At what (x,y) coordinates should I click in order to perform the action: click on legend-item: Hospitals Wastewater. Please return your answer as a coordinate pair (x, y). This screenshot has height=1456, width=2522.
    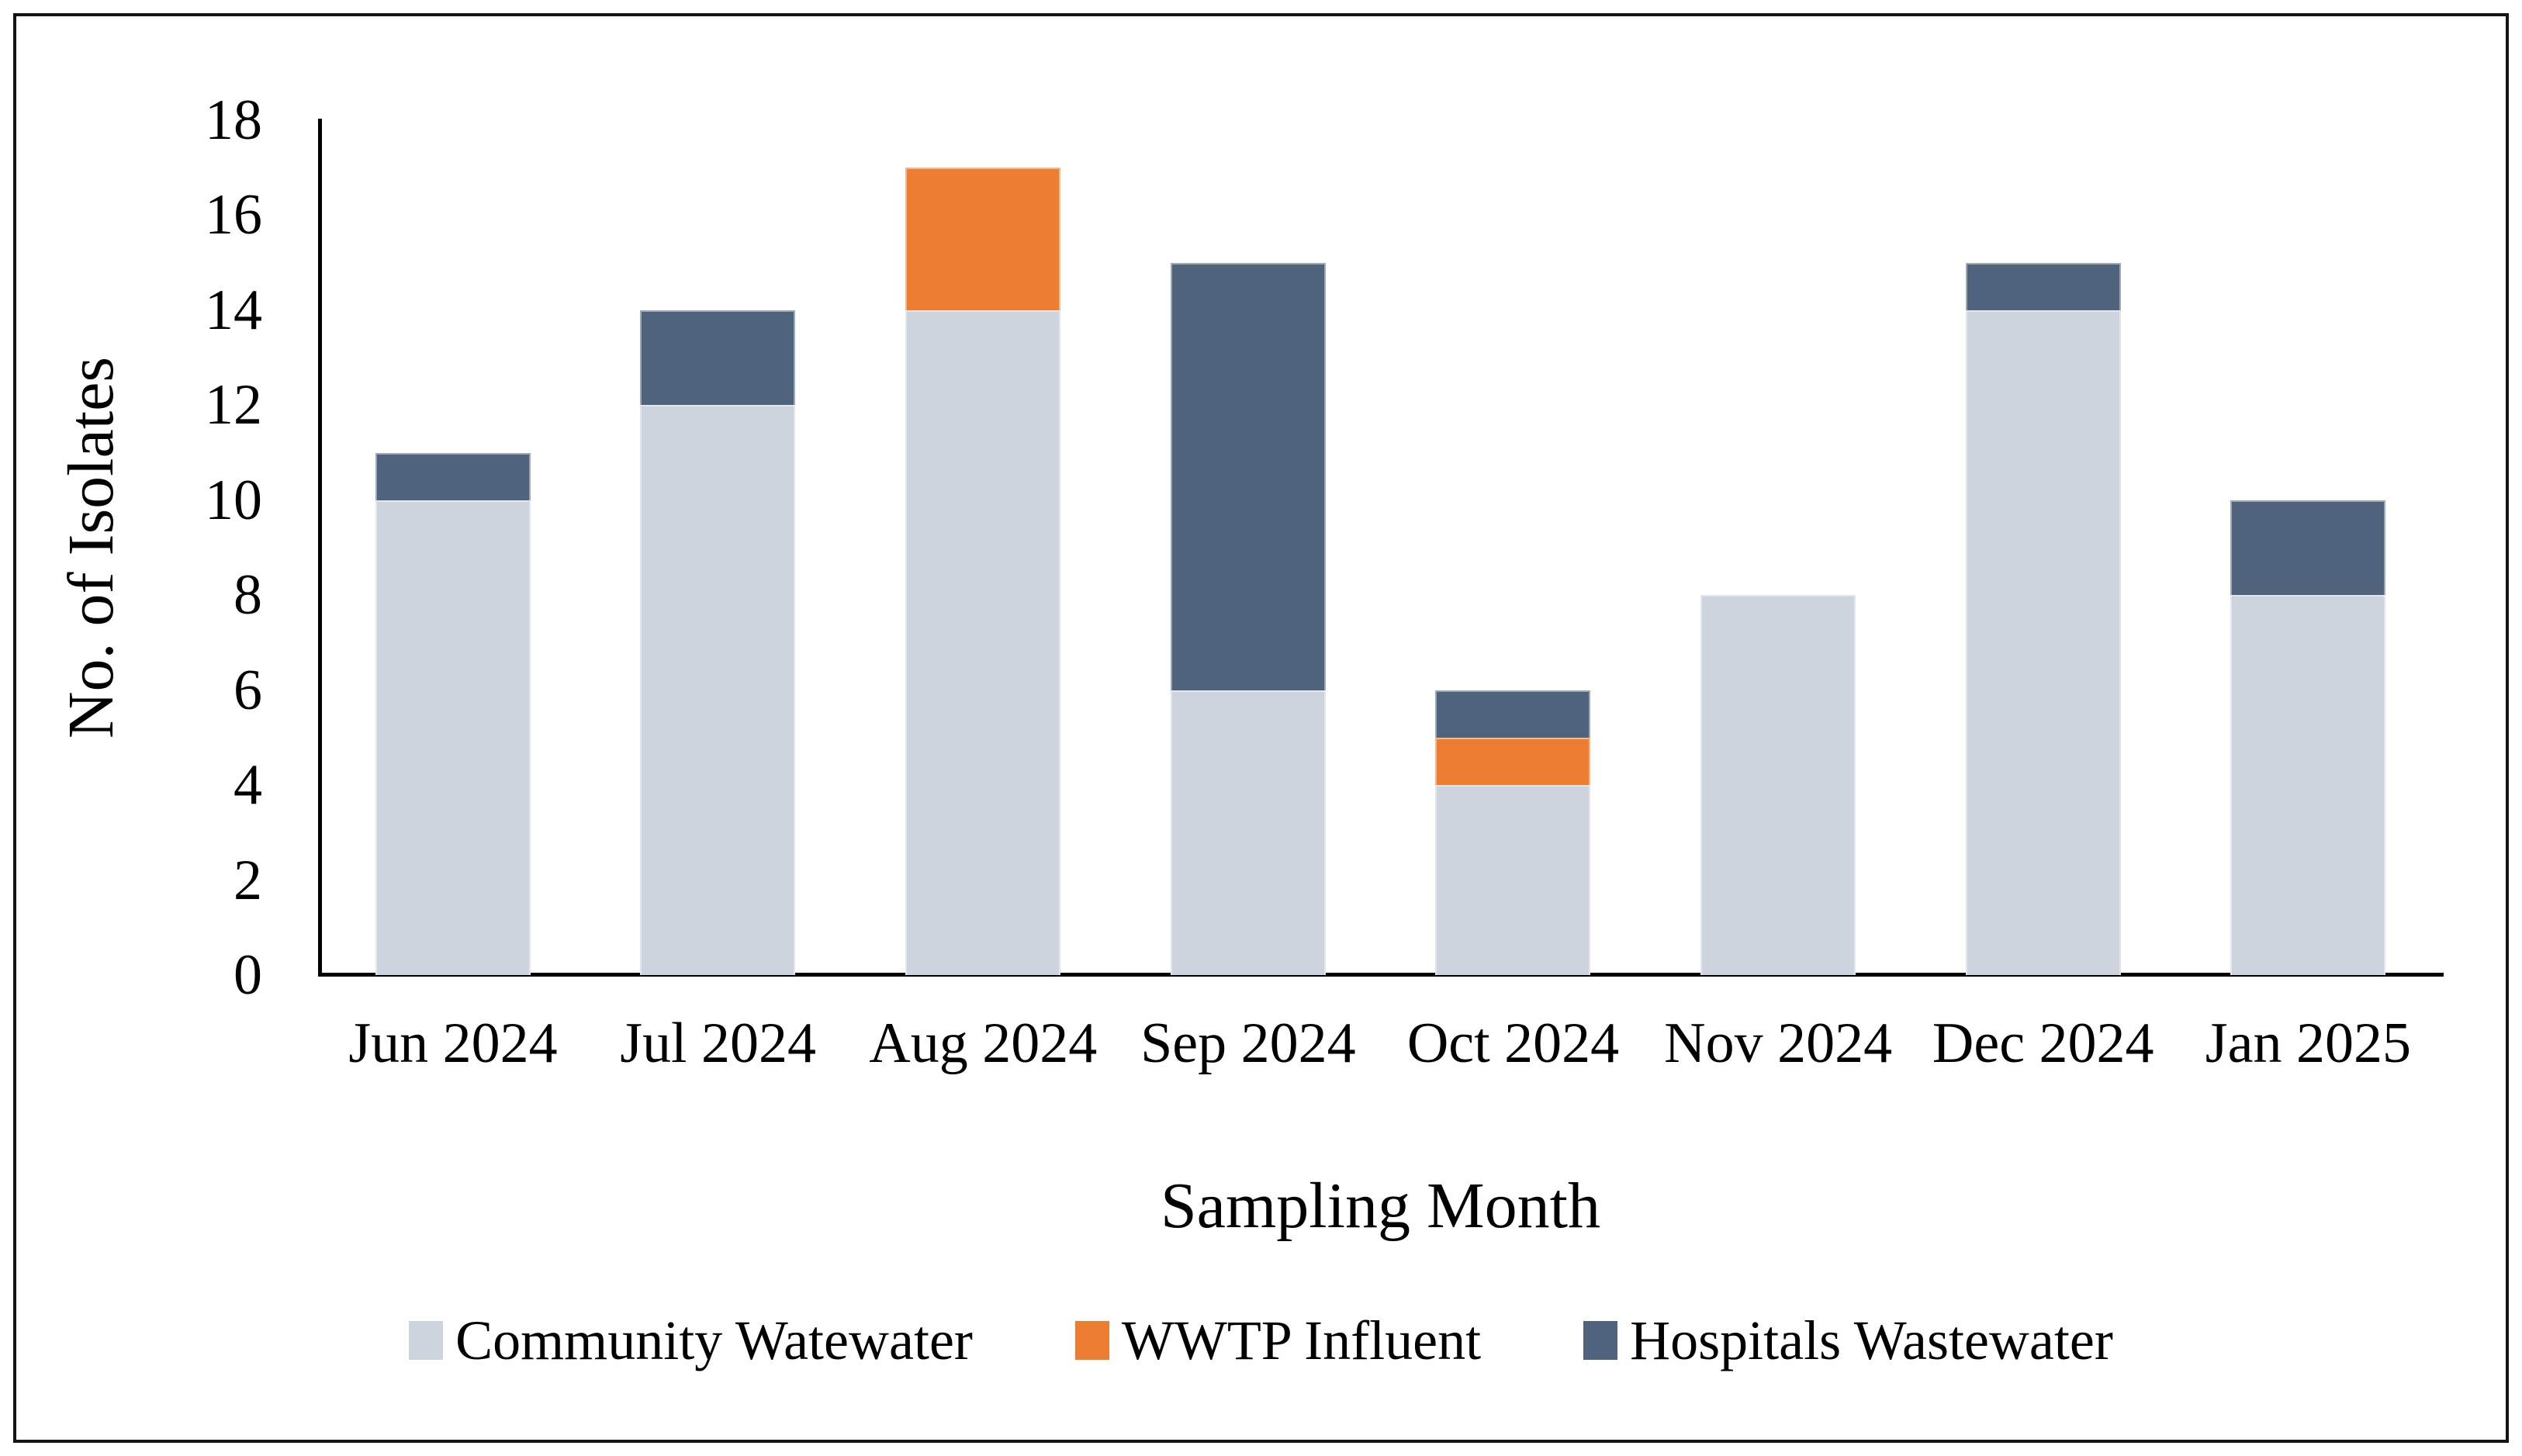
    Looking at the image, I should click on (1848, 1340).